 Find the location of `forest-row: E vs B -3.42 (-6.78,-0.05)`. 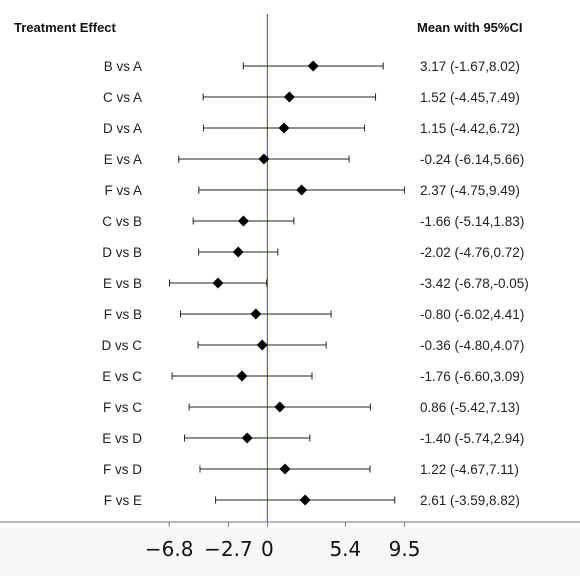

forest-row: E vs B -3.42 (-6.78,-0.05) is located at coordinates (316, 283).